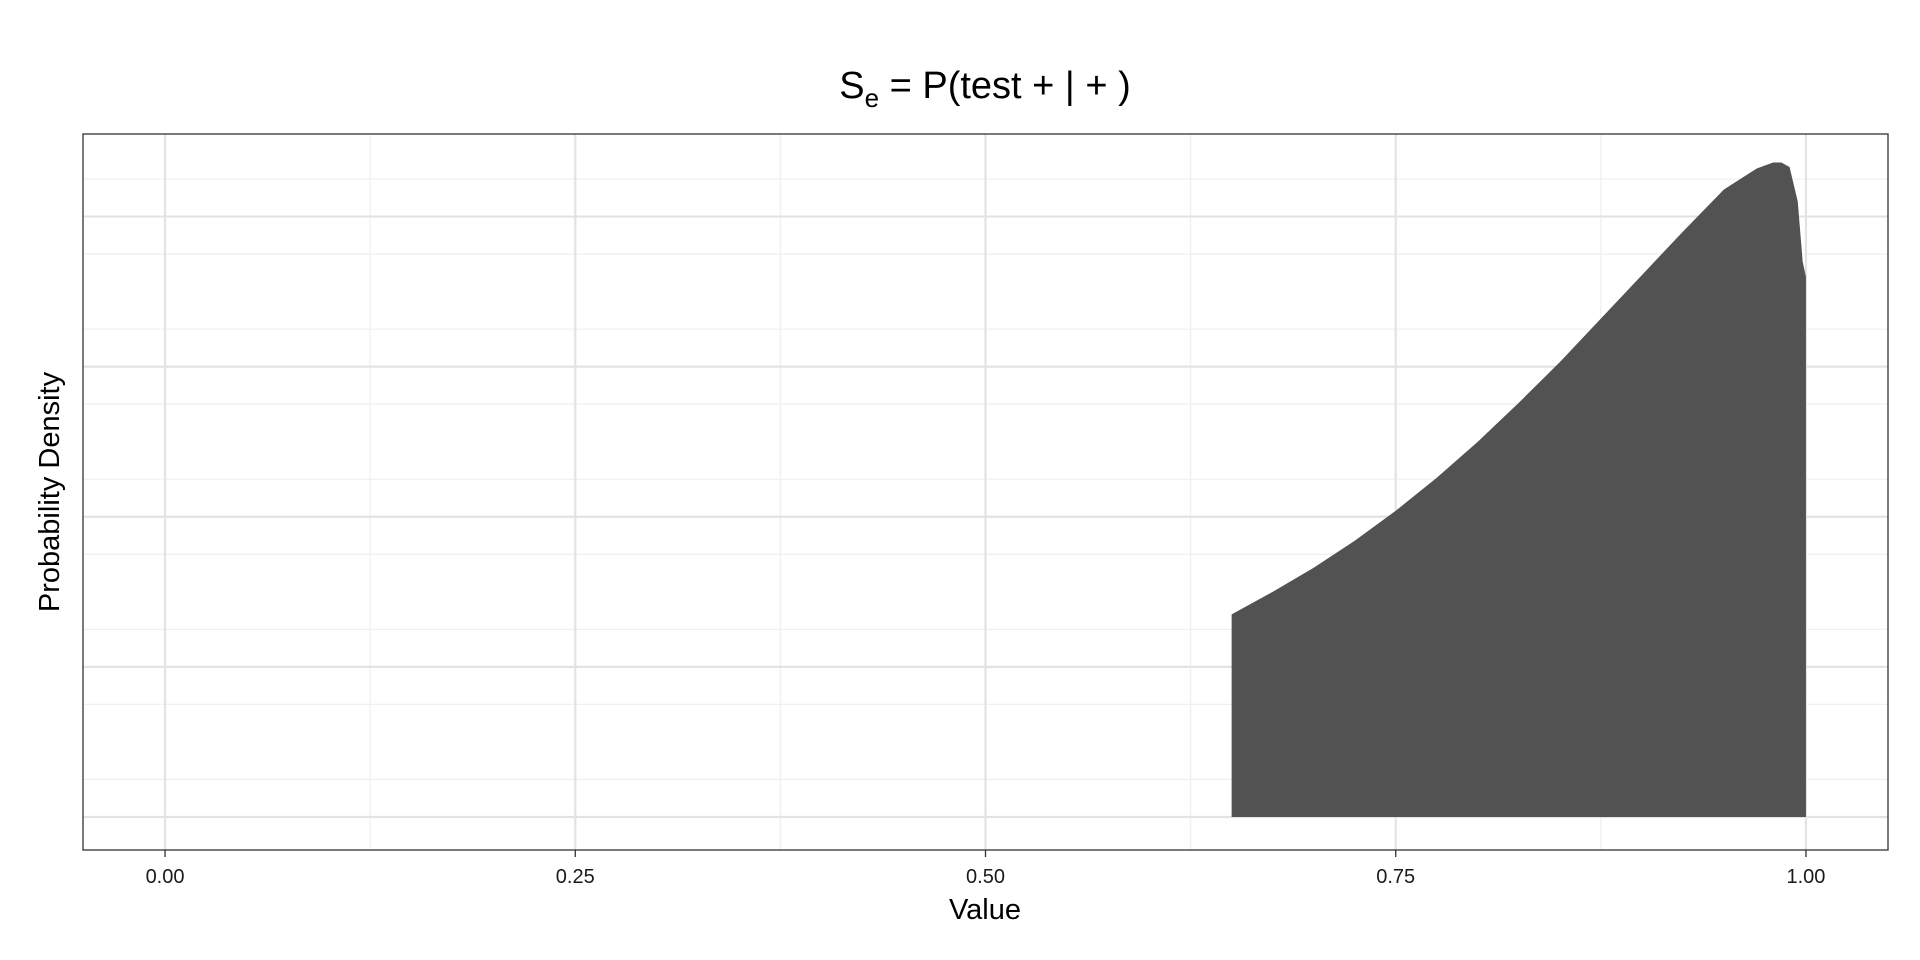  I want to click on chart-title-rest: = P(test + | + ), so click(1005, 86).